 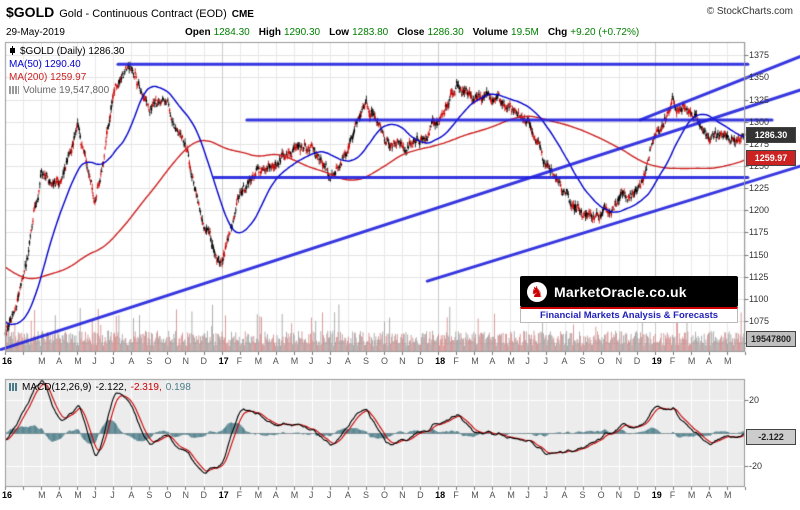 I want to click on macd-axis-box: -2.122, so click(x=771, y=437).